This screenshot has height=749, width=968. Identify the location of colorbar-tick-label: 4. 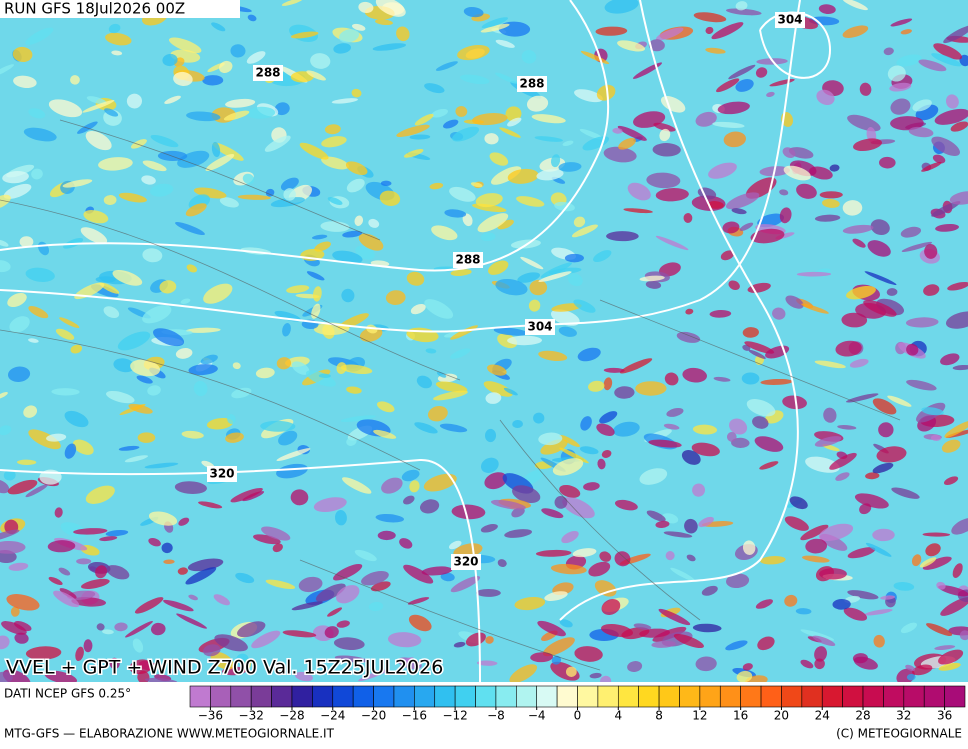
(618, 716).